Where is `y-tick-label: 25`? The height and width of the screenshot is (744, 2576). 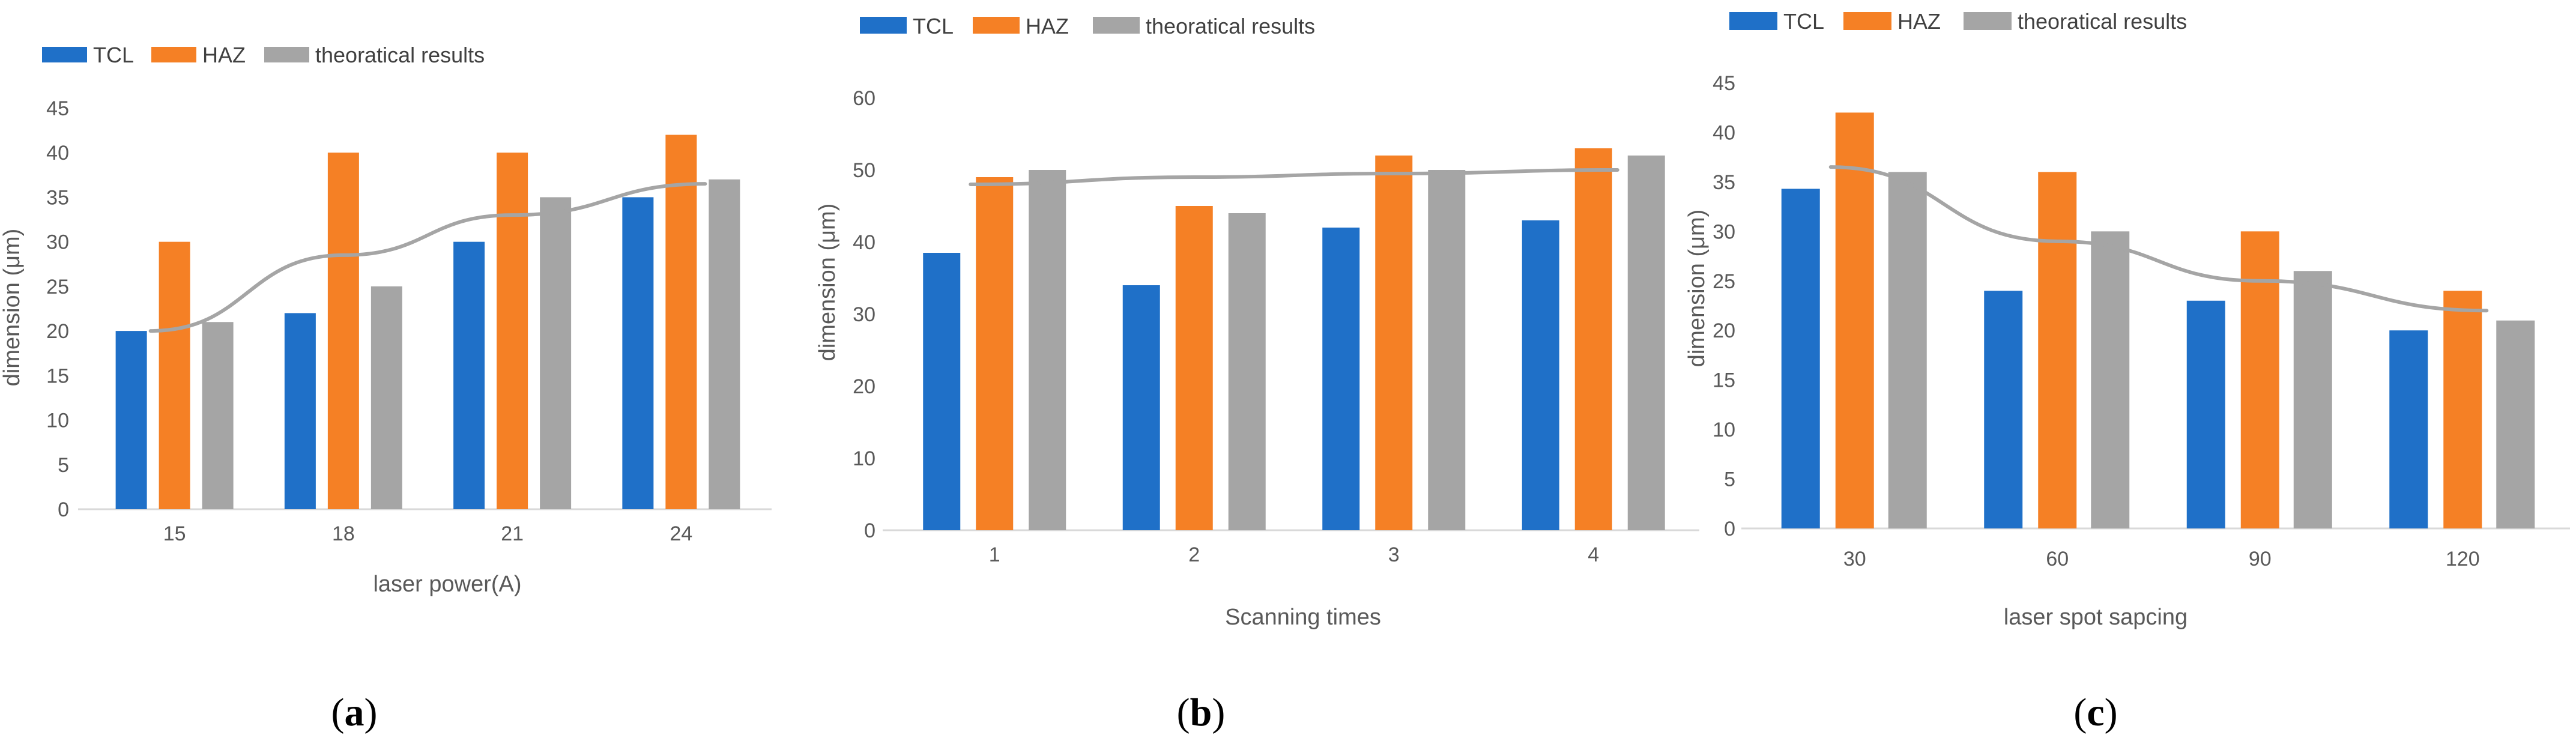 y-tick-label: 25 is located at coordinates (1724, 281).